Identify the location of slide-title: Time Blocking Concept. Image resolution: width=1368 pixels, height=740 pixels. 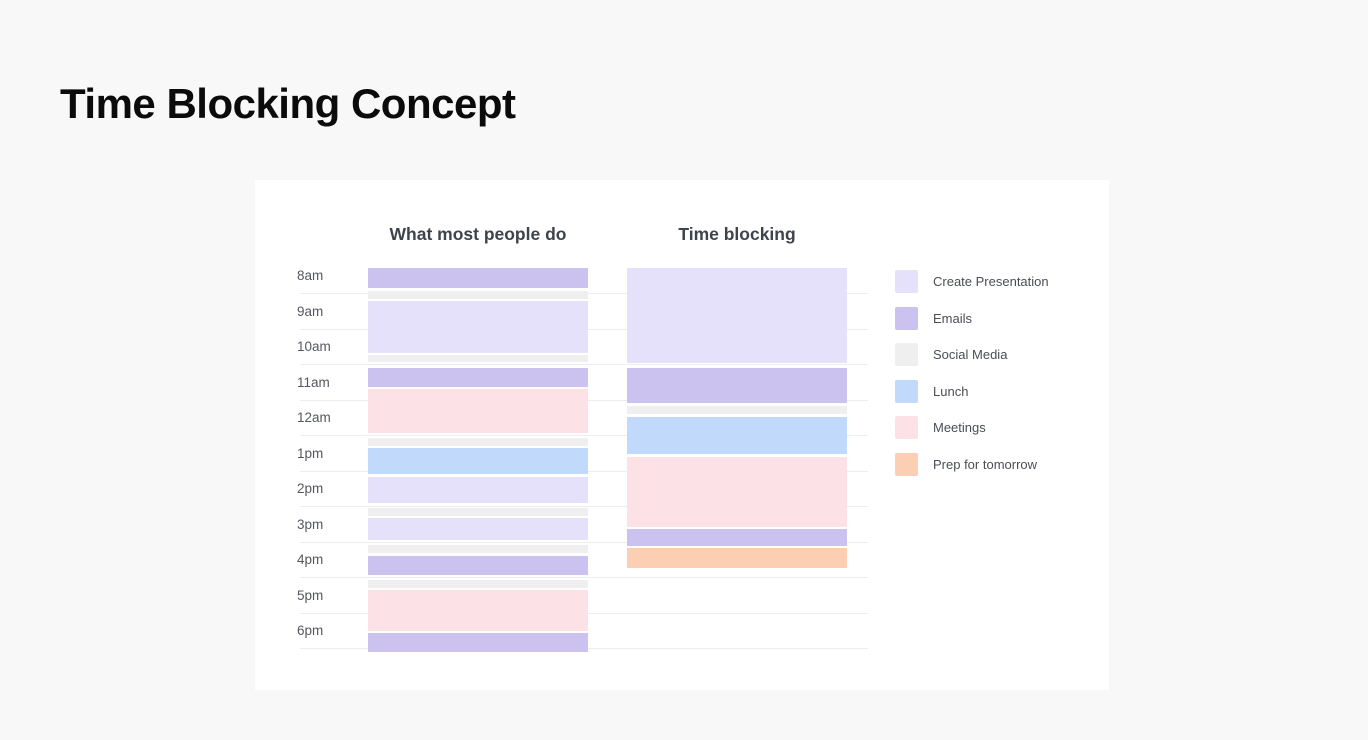
(288, 103).